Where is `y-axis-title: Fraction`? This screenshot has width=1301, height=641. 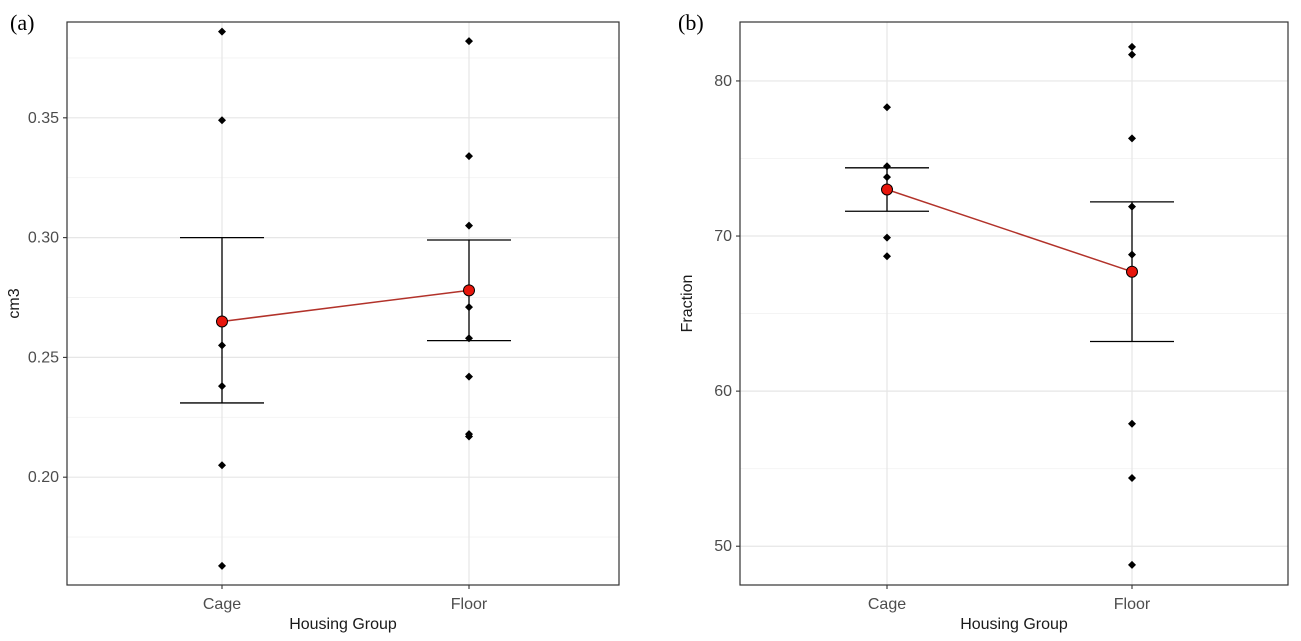
y-axis-title: Fraction is located at coordinates (687, 304).